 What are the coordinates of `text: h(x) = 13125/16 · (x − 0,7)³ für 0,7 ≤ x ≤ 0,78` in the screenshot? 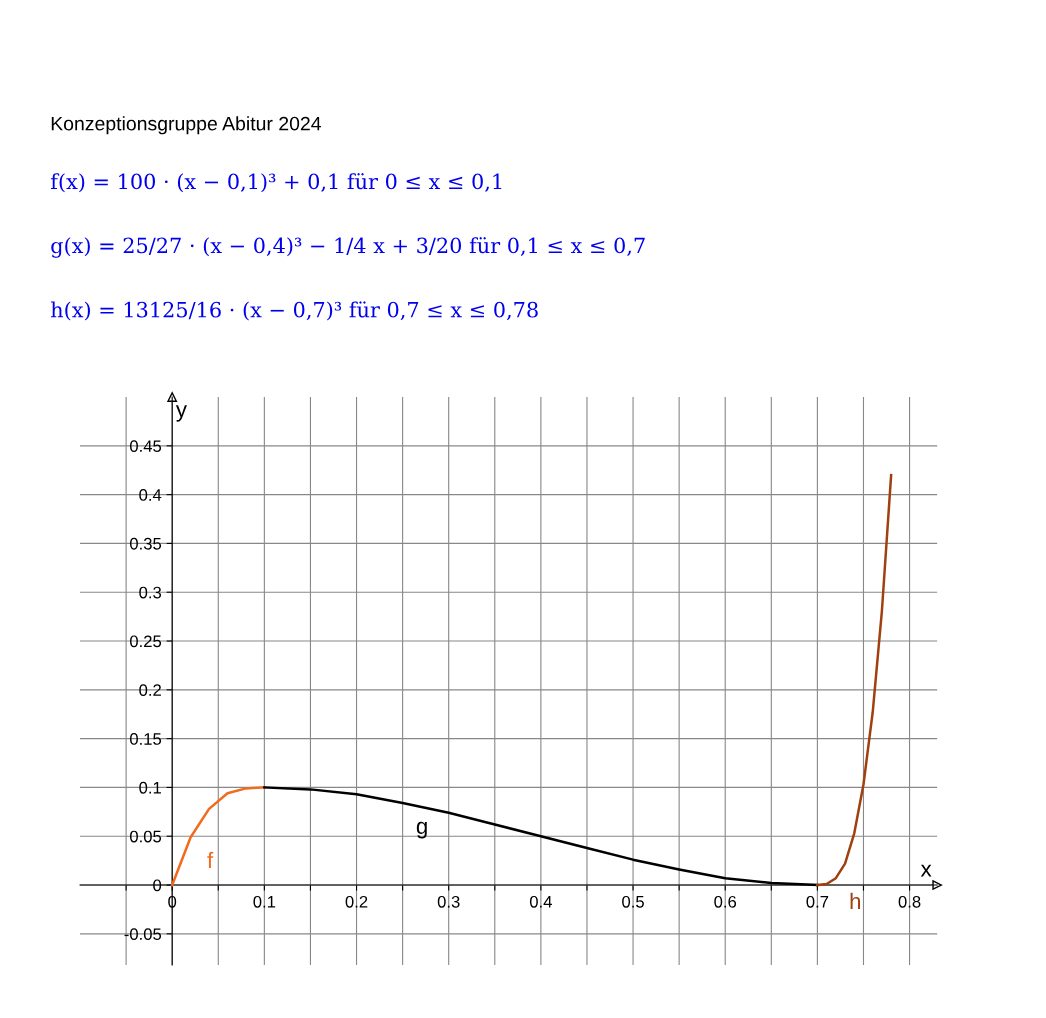 It's located at (294, 311).